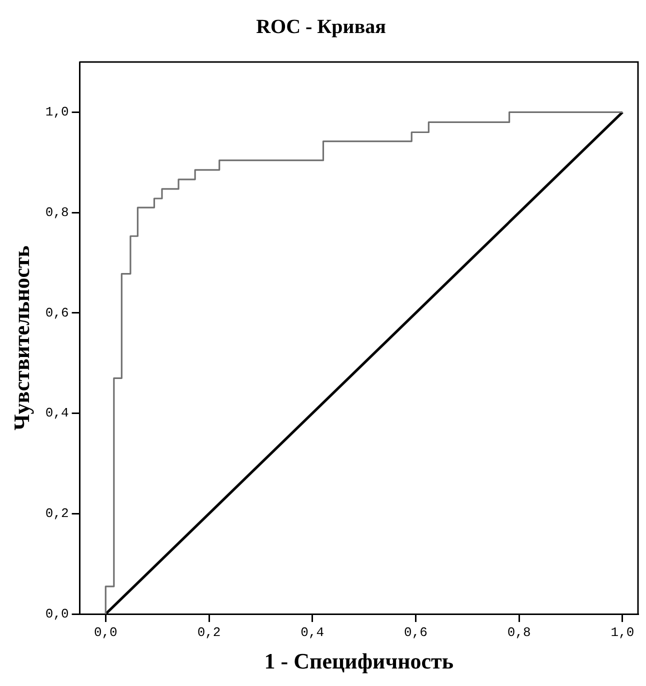 The height and width of the screenshot is (686, 646). I want to click on y-tick-label: 0,0, so click(57, 614).